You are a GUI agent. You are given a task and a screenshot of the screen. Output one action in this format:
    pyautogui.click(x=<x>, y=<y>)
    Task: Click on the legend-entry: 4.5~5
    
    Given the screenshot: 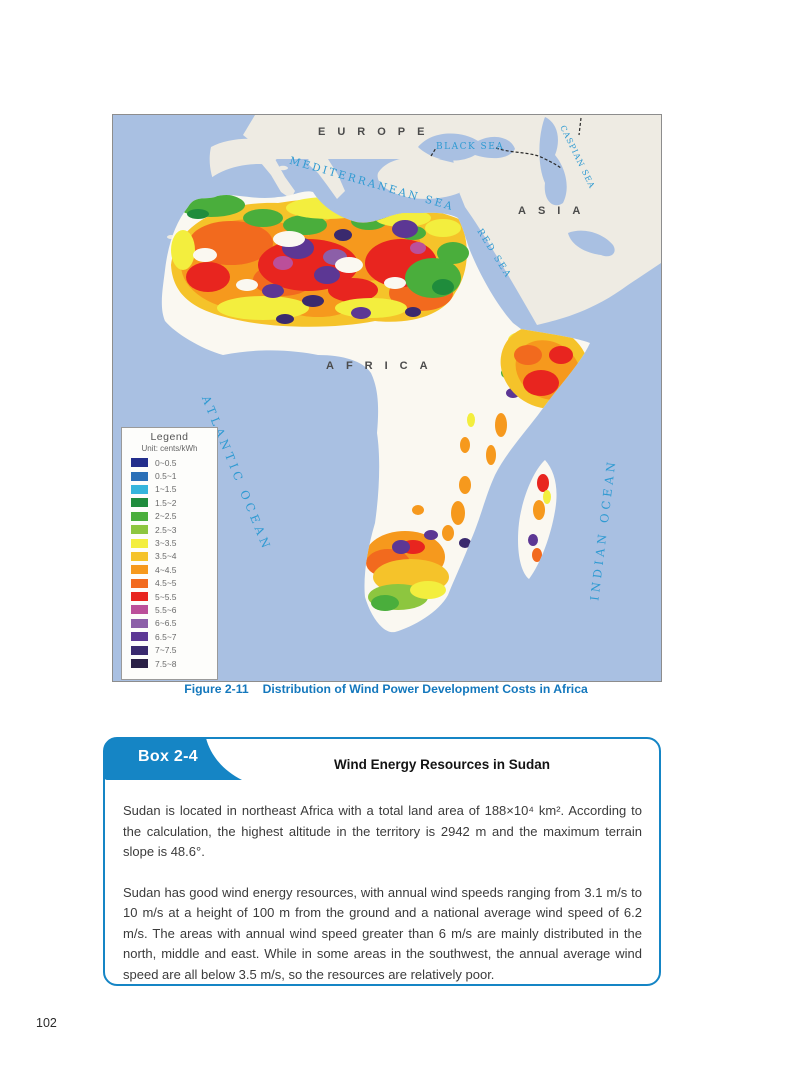 What is the action you would take?
    pyautogui.click(x=174, y=583)
    